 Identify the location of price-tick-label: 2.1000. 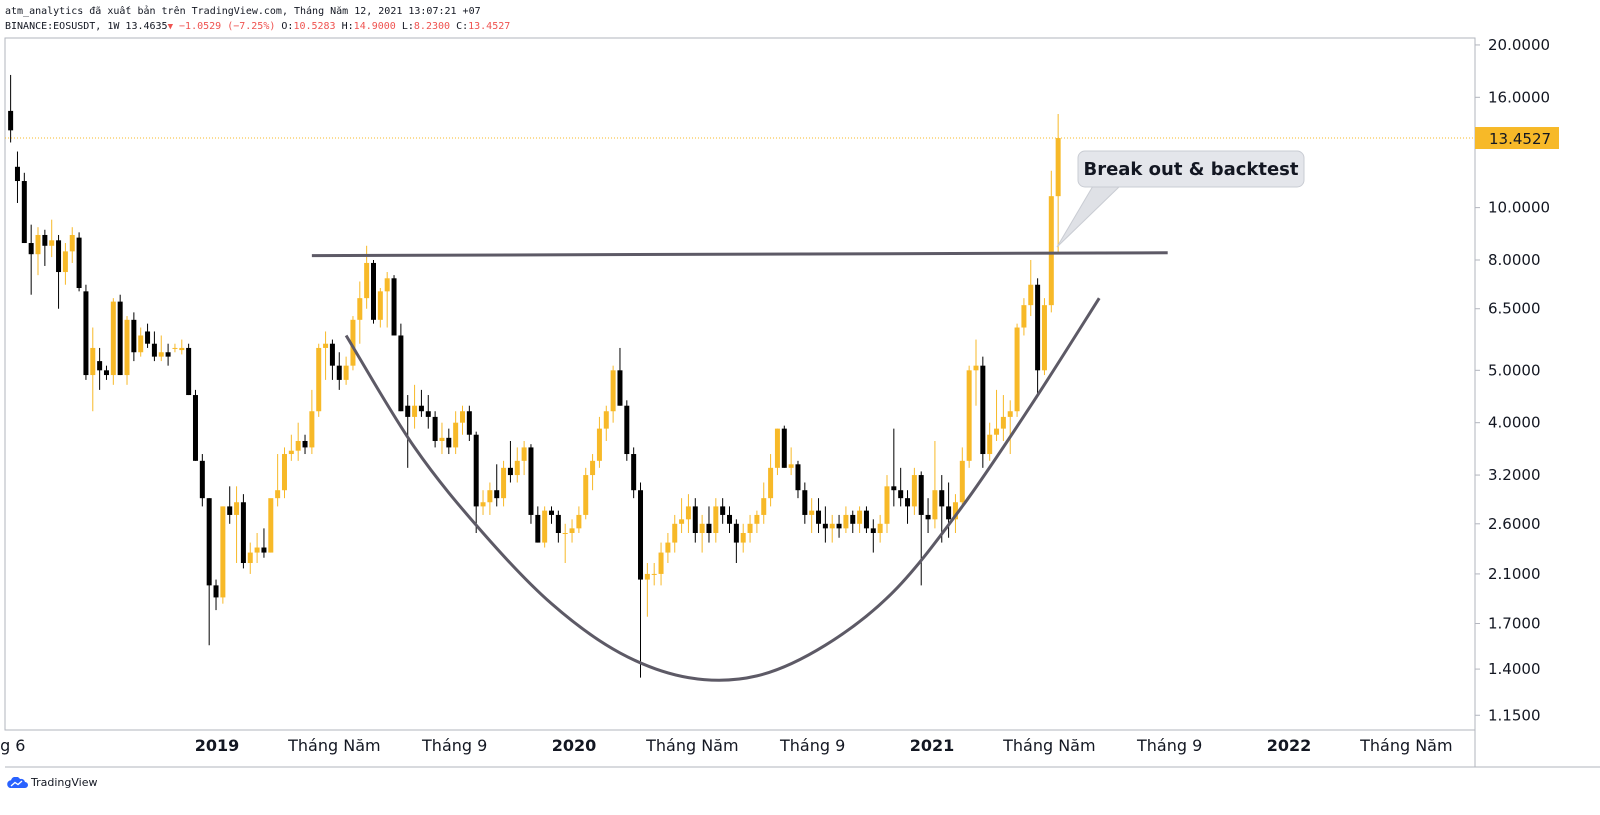
(1514, 574).